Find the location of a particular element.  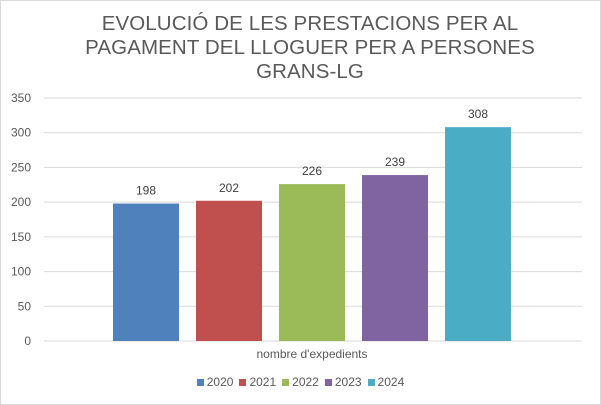

data-label-2022: 226 is located at coordinates (312, 171).